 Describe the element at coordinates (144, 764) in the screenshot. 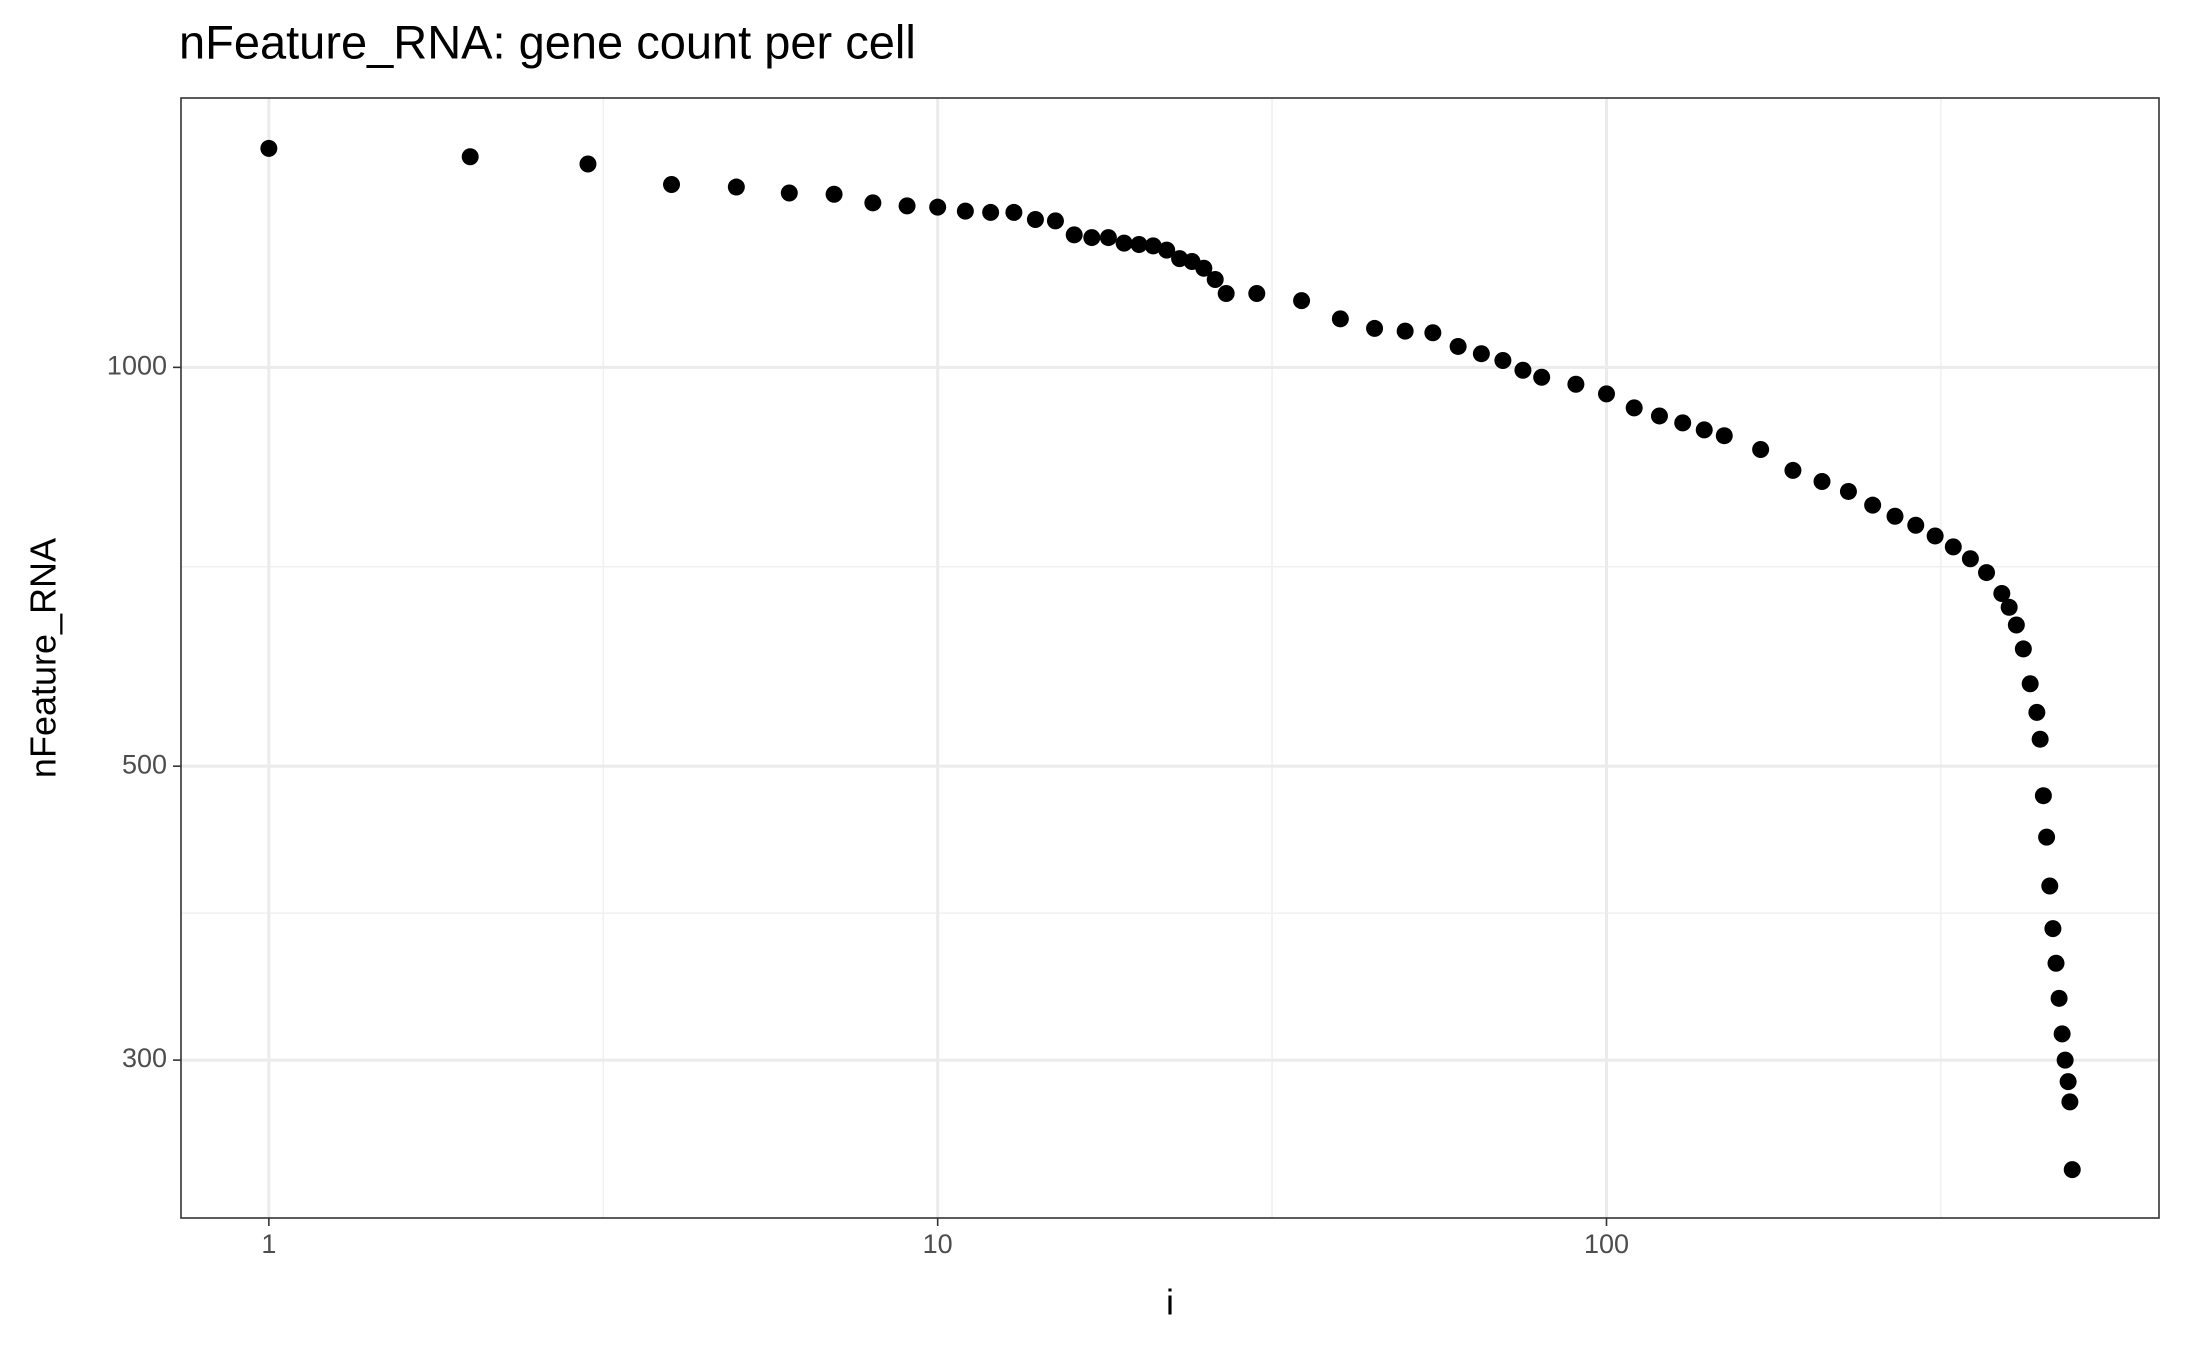

I see `y-tick-label: 500` at that location.